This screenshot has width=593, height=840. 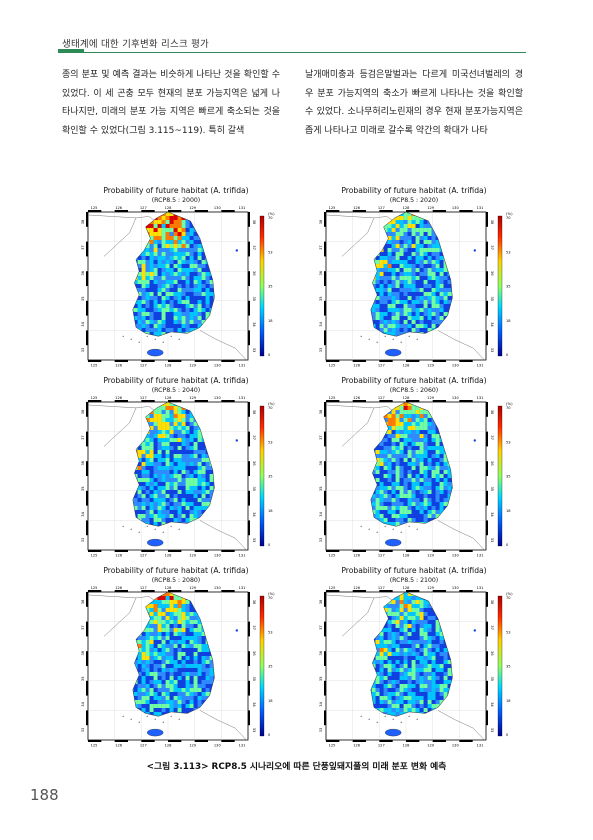 What do you see at coordinates (269, 545) in the screenshot?
I see `svg-text: 0` at bounding box center [269, 545].